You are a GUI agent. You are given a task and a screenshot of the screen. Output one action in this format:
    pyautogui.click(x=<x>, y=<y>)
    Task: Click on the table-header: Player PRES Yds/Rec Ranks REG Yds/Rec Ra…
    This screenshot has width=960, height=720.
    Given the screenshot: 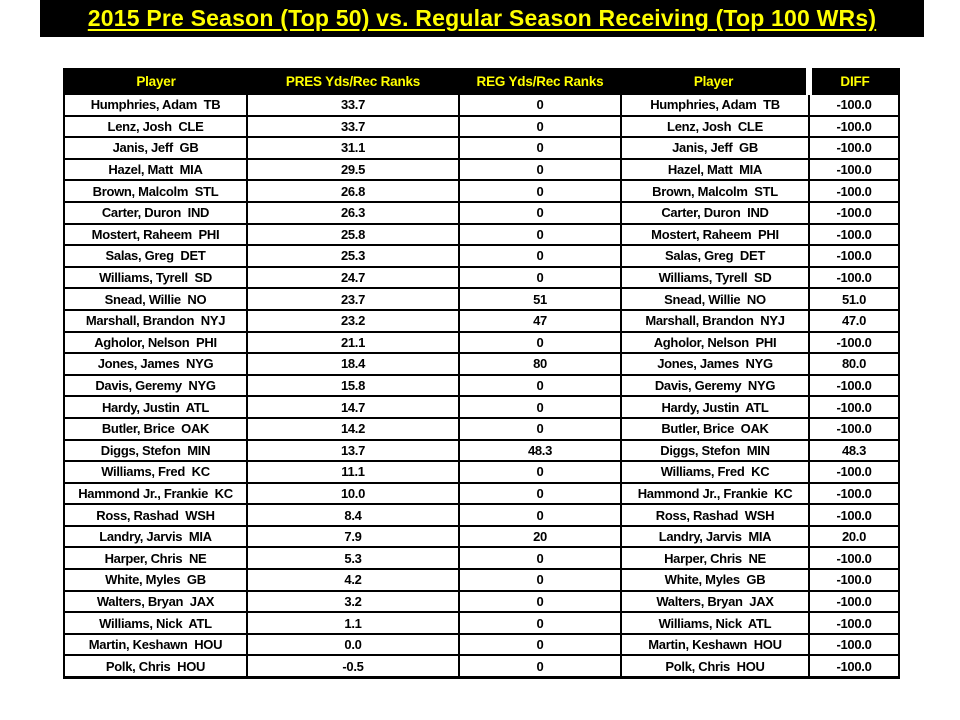 What is the action you would take?
    pyautogui.click(x=481, y=81)
    